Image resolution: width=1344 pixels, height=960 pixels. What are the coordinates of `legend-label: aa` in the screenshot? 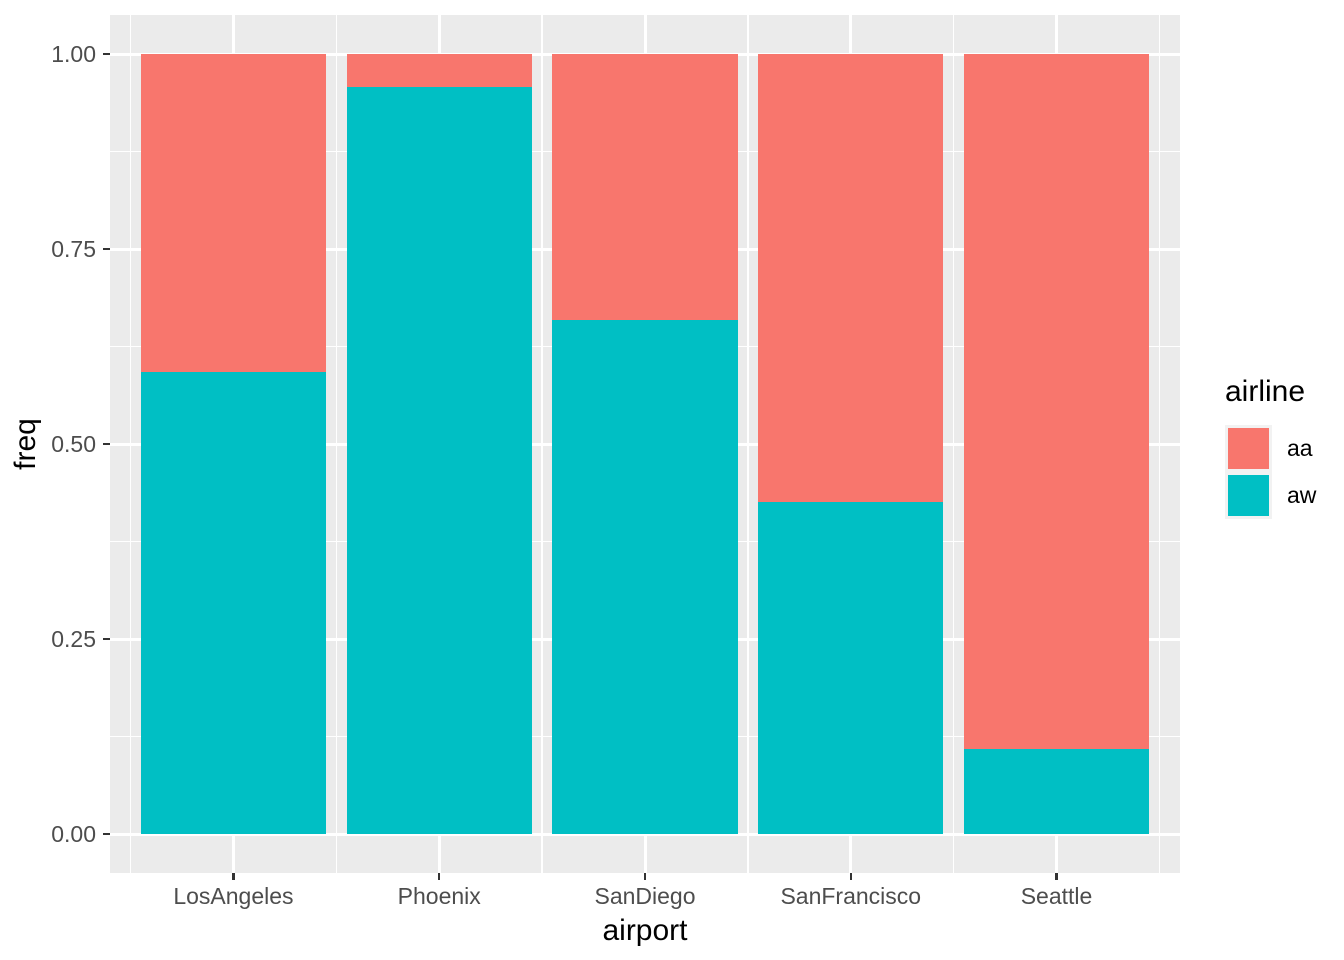 It's located at (1300, 448).